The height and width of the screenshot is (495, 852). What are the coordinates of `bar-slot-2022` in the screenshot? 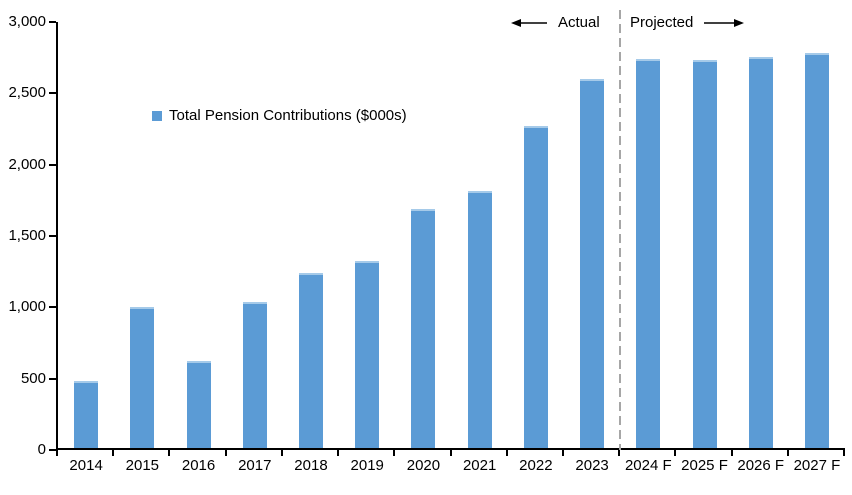 It's located at (536, 235).